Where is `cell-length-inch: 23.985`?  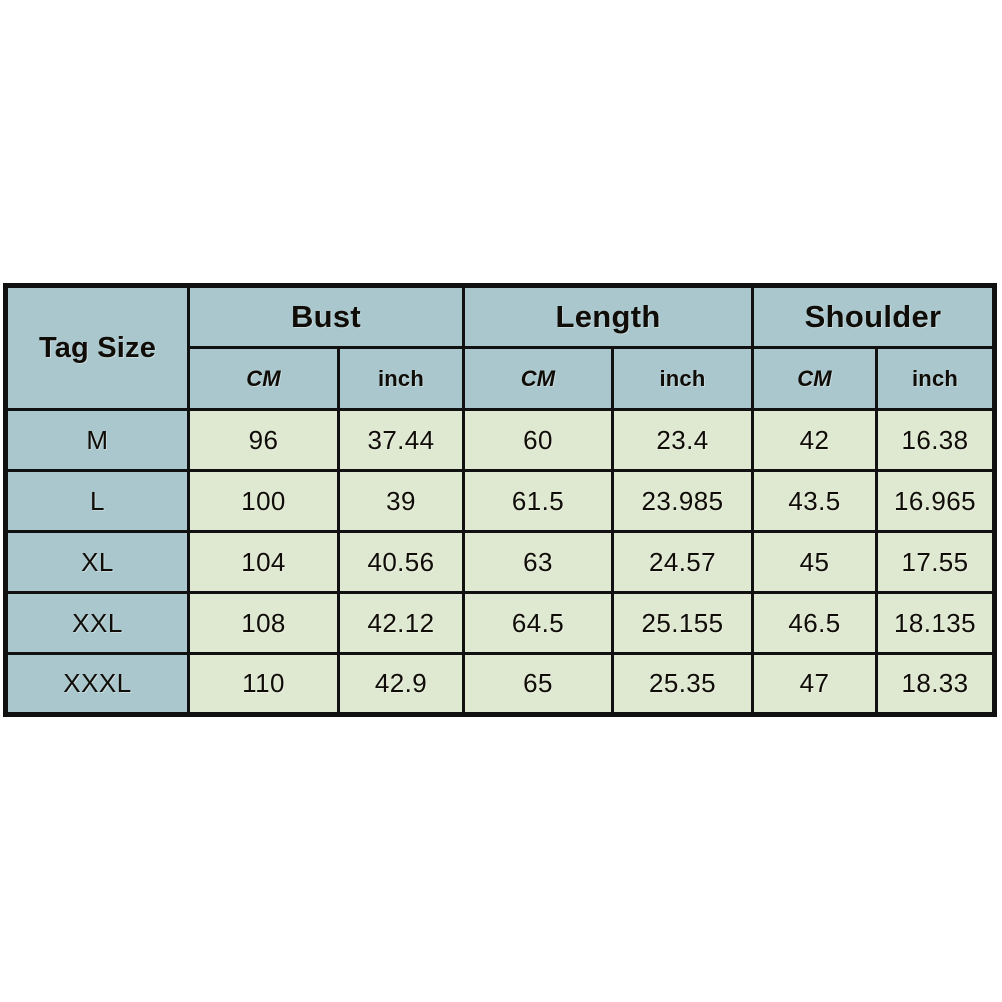
cell-length-inch: 23.985 is located at coordinates (682, 501).